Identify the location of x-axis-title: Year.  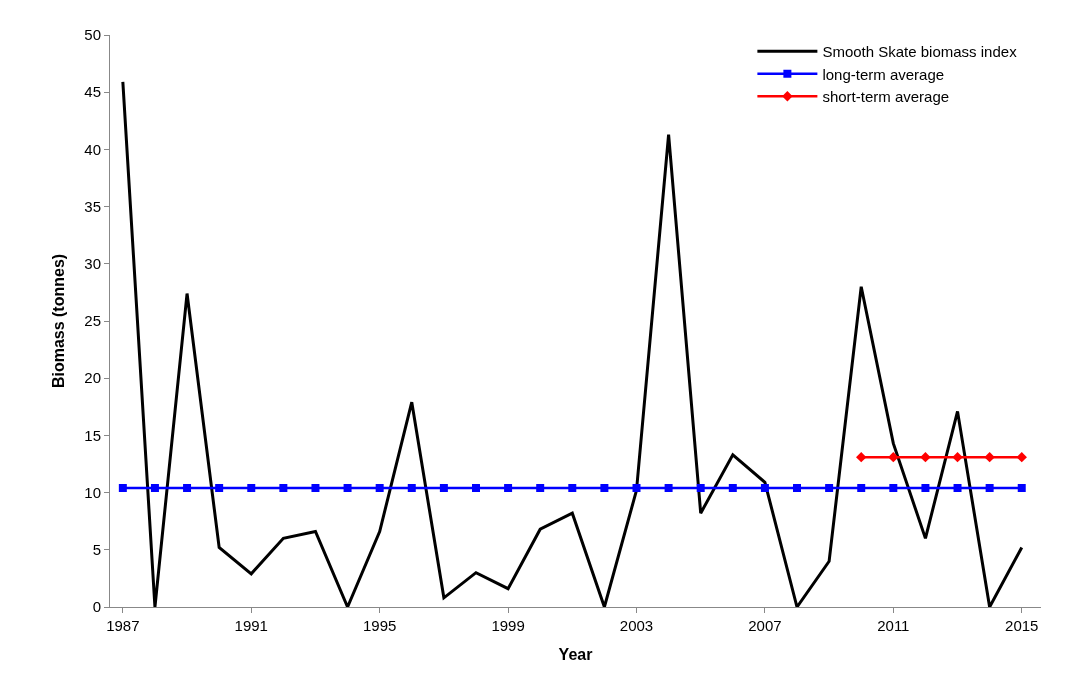
(575, 654).